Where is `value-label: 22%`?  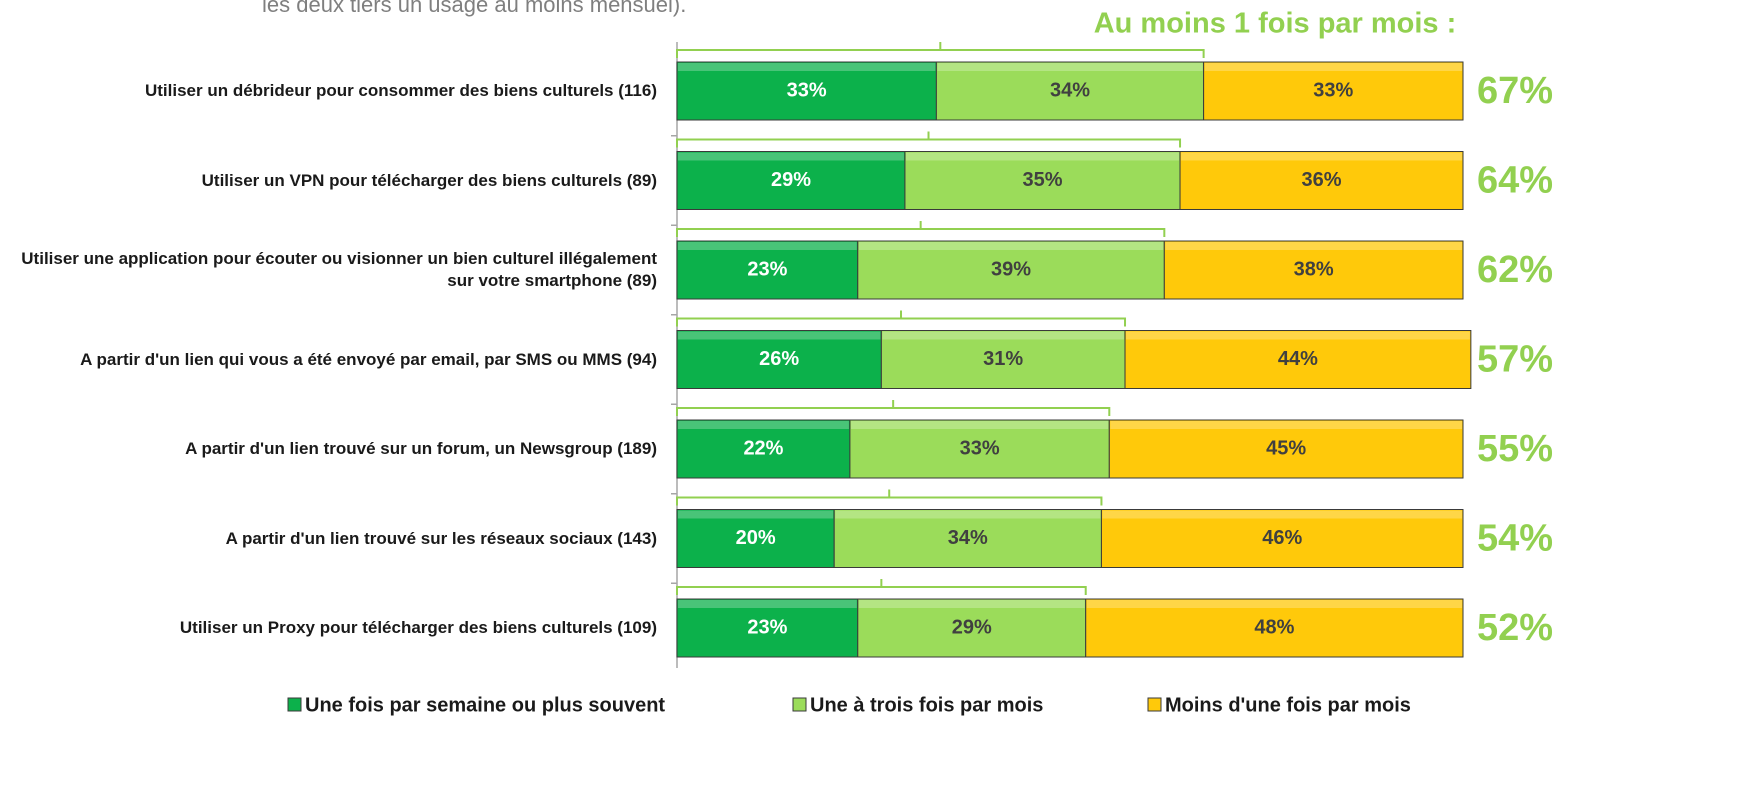
value-label: 22% is located at coordinates (763, 448).